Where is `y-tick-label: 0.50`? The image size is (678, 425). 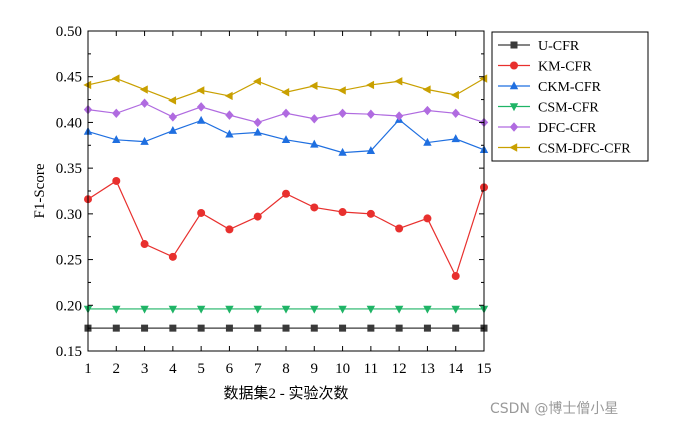
y-tick-label: 0.50 is located at coordinates (69, 32).